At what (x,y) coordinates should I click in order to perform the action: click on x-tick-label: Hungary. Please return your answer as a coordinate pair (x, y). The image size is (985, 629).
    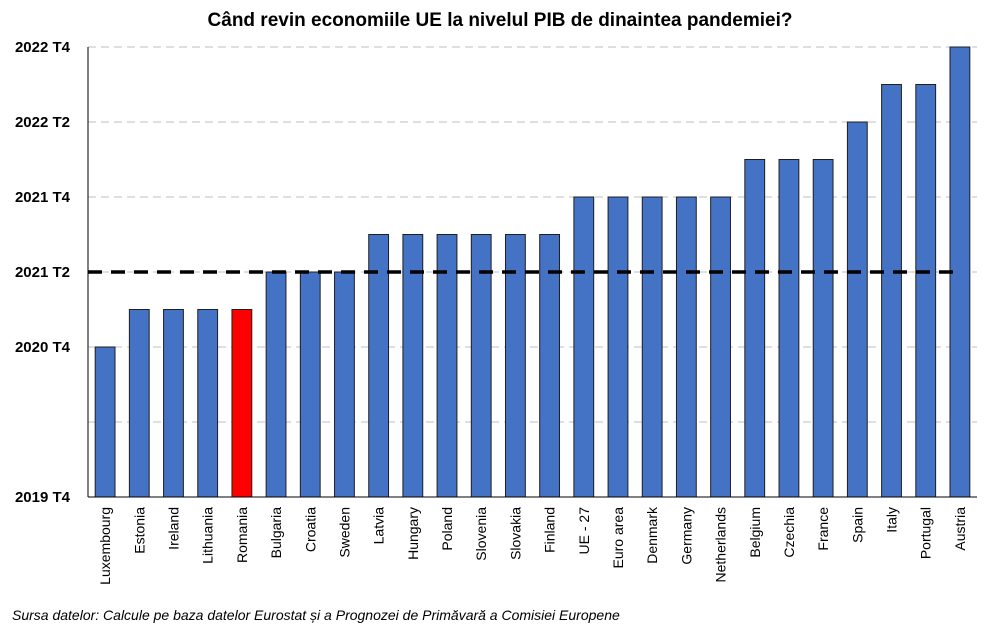
    Looking at the image, I should click on (413, 533).